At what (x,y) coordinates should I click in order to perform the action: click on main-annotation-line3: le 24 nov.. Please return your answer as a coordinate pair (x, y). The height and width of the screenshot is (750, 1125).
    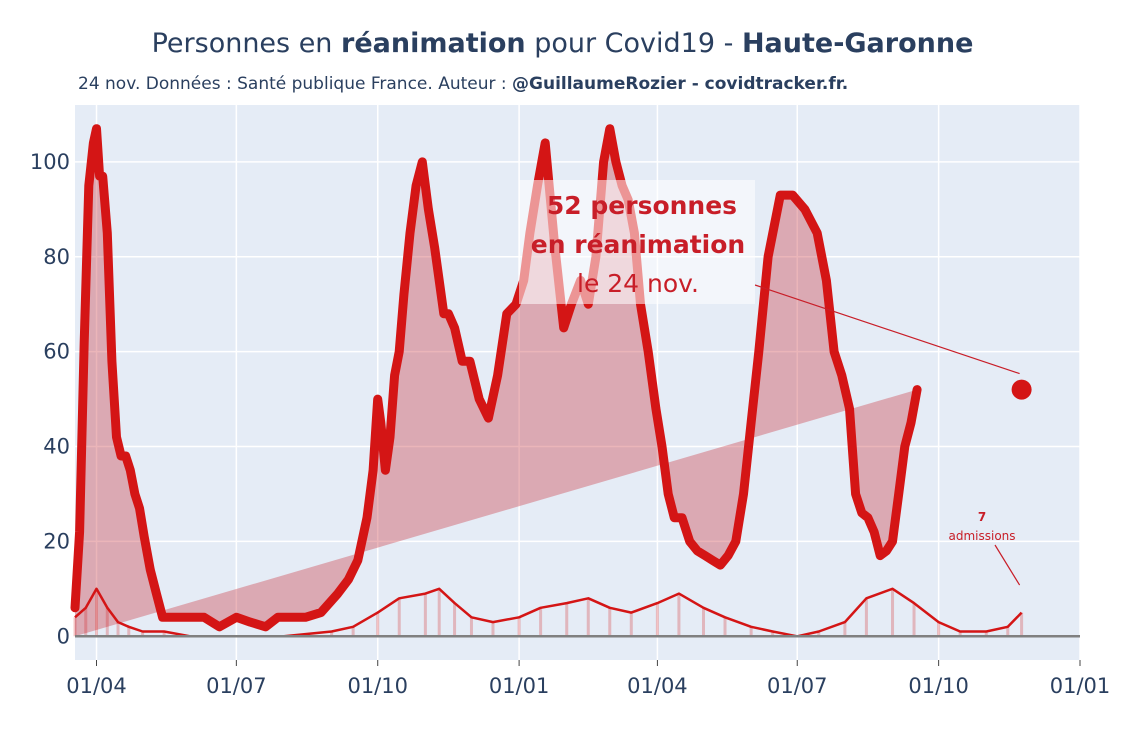
    Looking at the image, I should click on (638, 283).